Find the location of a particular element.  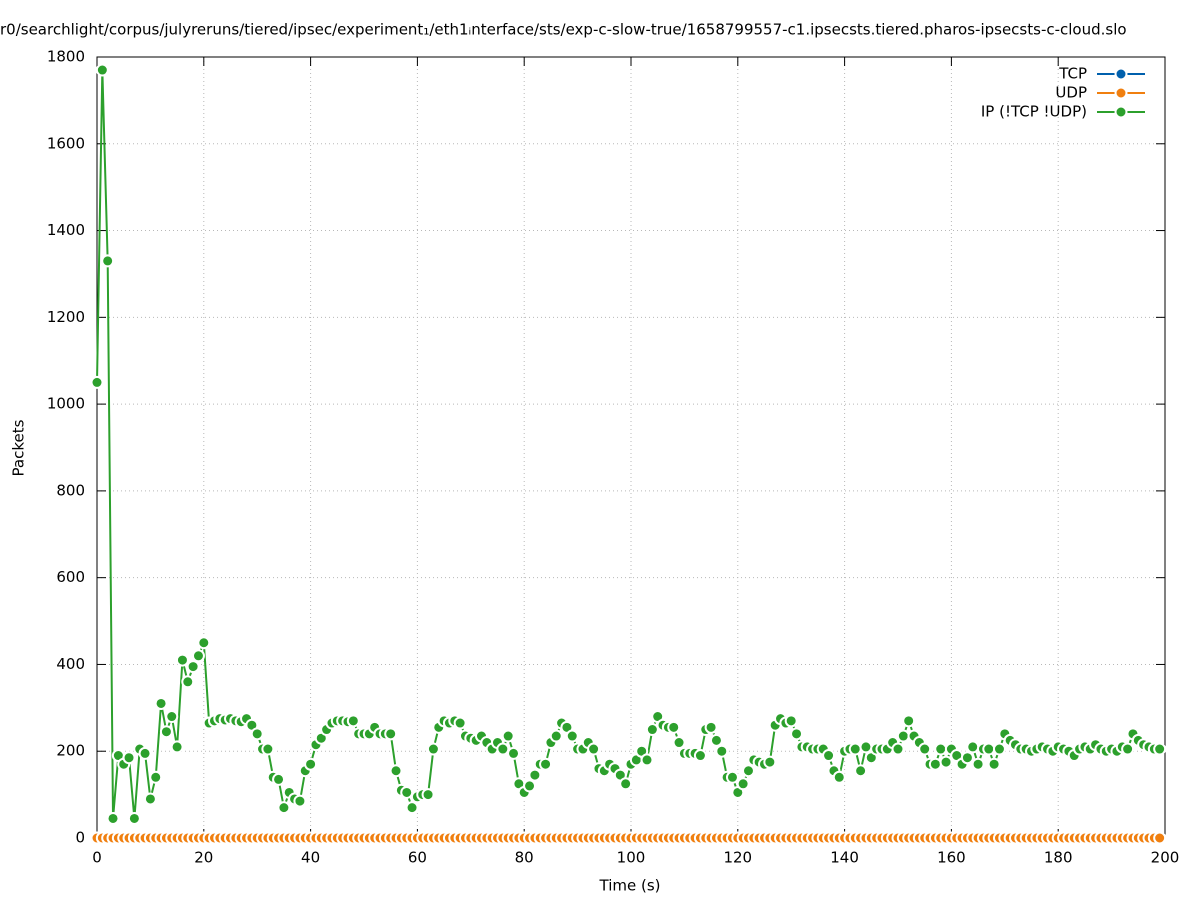

y-tick-label: 0 is located at coordinates (80, 838).